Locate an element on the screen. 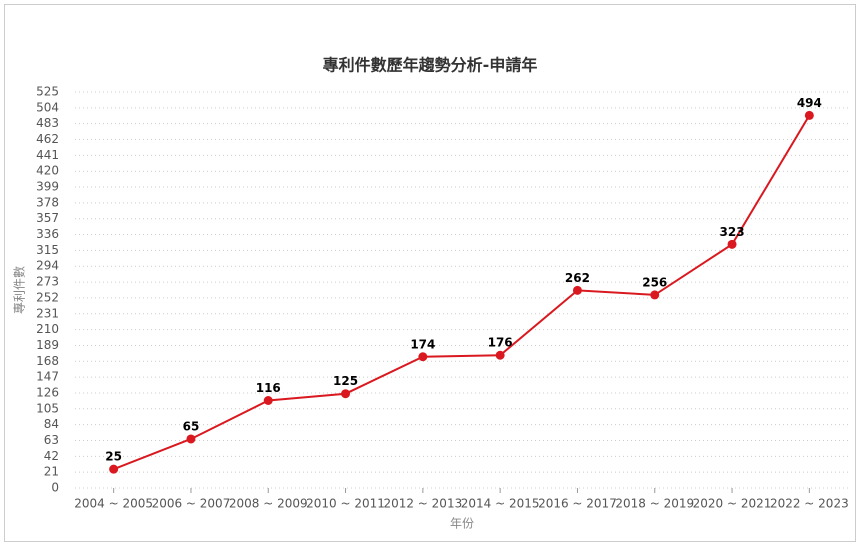 The width and height of the screenshot is (860, 546). y-tick-label: 105 is located at coordinates (47, 408).